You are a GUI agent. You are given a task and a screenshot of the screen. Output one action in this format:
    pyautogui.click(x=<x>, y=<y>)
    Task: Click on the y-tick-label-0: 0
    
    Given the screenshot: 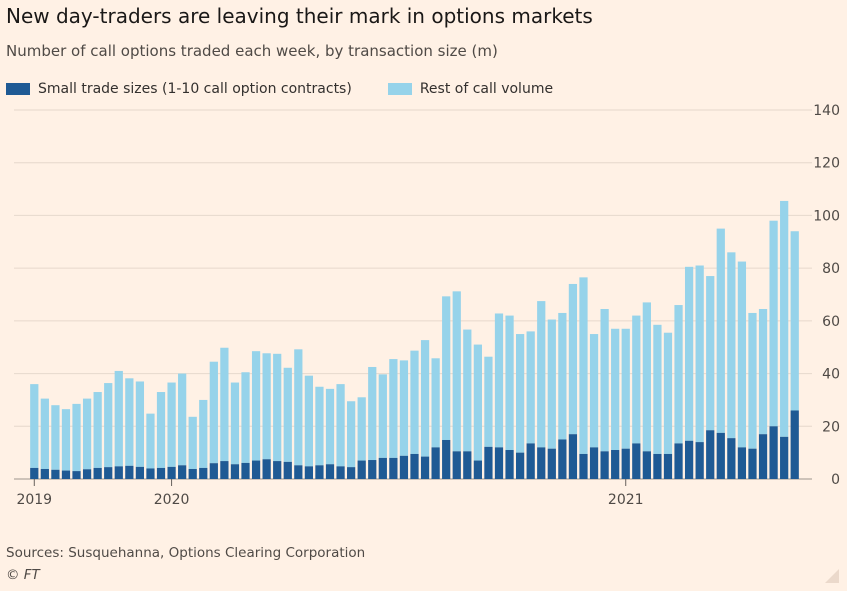 What is the action you would take?
    pyautogui.click(x=835, y=480)
    